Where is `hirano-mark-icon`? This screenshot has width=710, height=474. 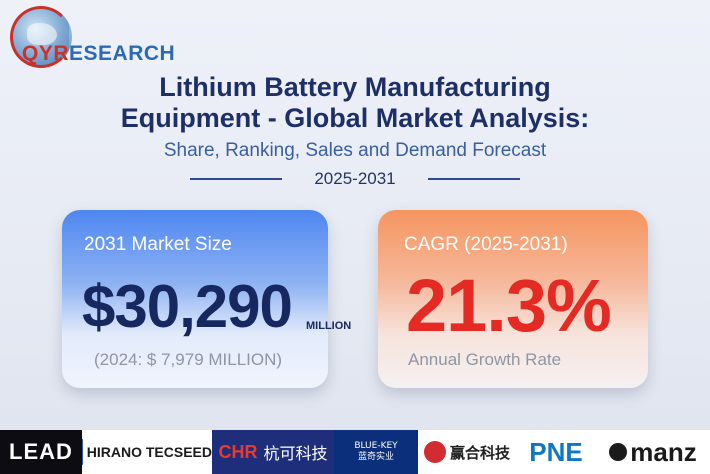
hirano-mark-icon is located at coordinates (82, 452).